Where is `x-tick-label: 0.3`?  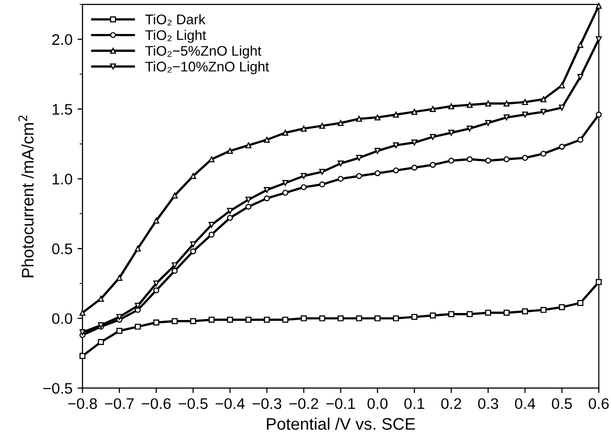 x-tick-label: 0.3 is located at coordinates (488, 404).